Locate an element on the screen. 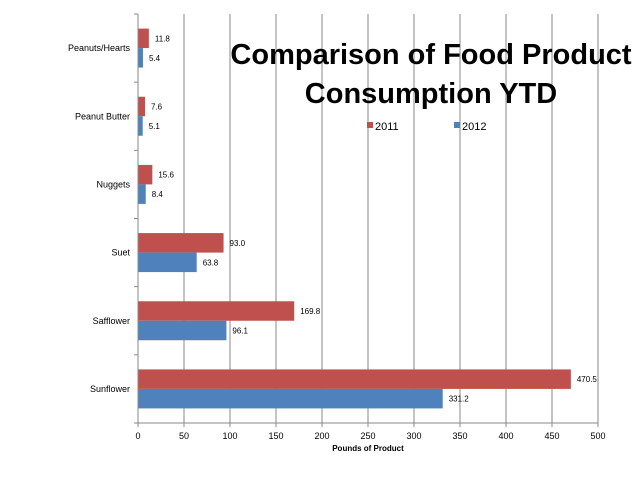 This screenshot has width=640, height=480. category-label-safflower: Safflower is located at coordinates (111, 321).